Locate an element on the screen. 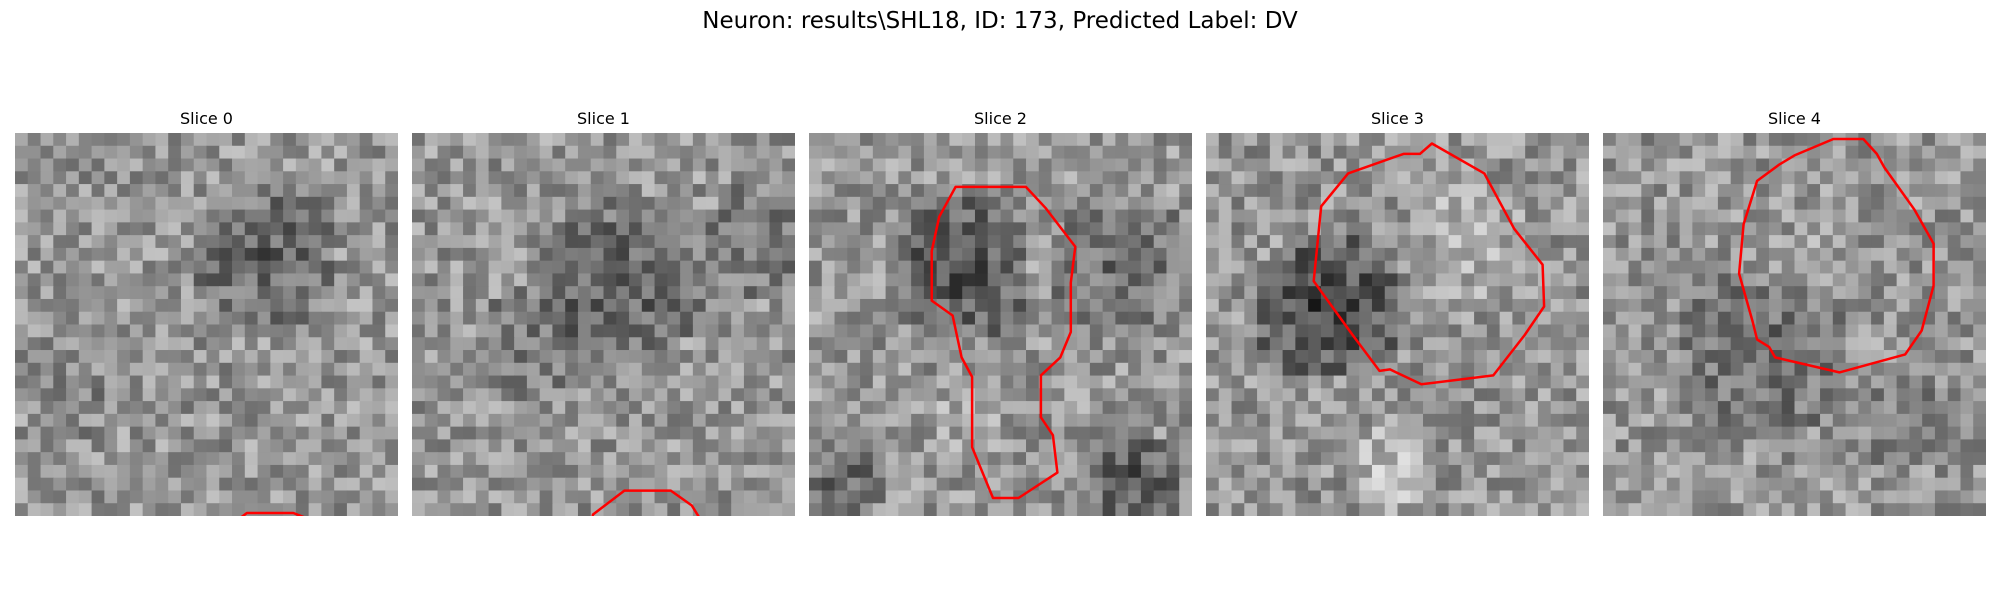 The image size is (2000, 600). slice-image is located at coordinates (603, 324).